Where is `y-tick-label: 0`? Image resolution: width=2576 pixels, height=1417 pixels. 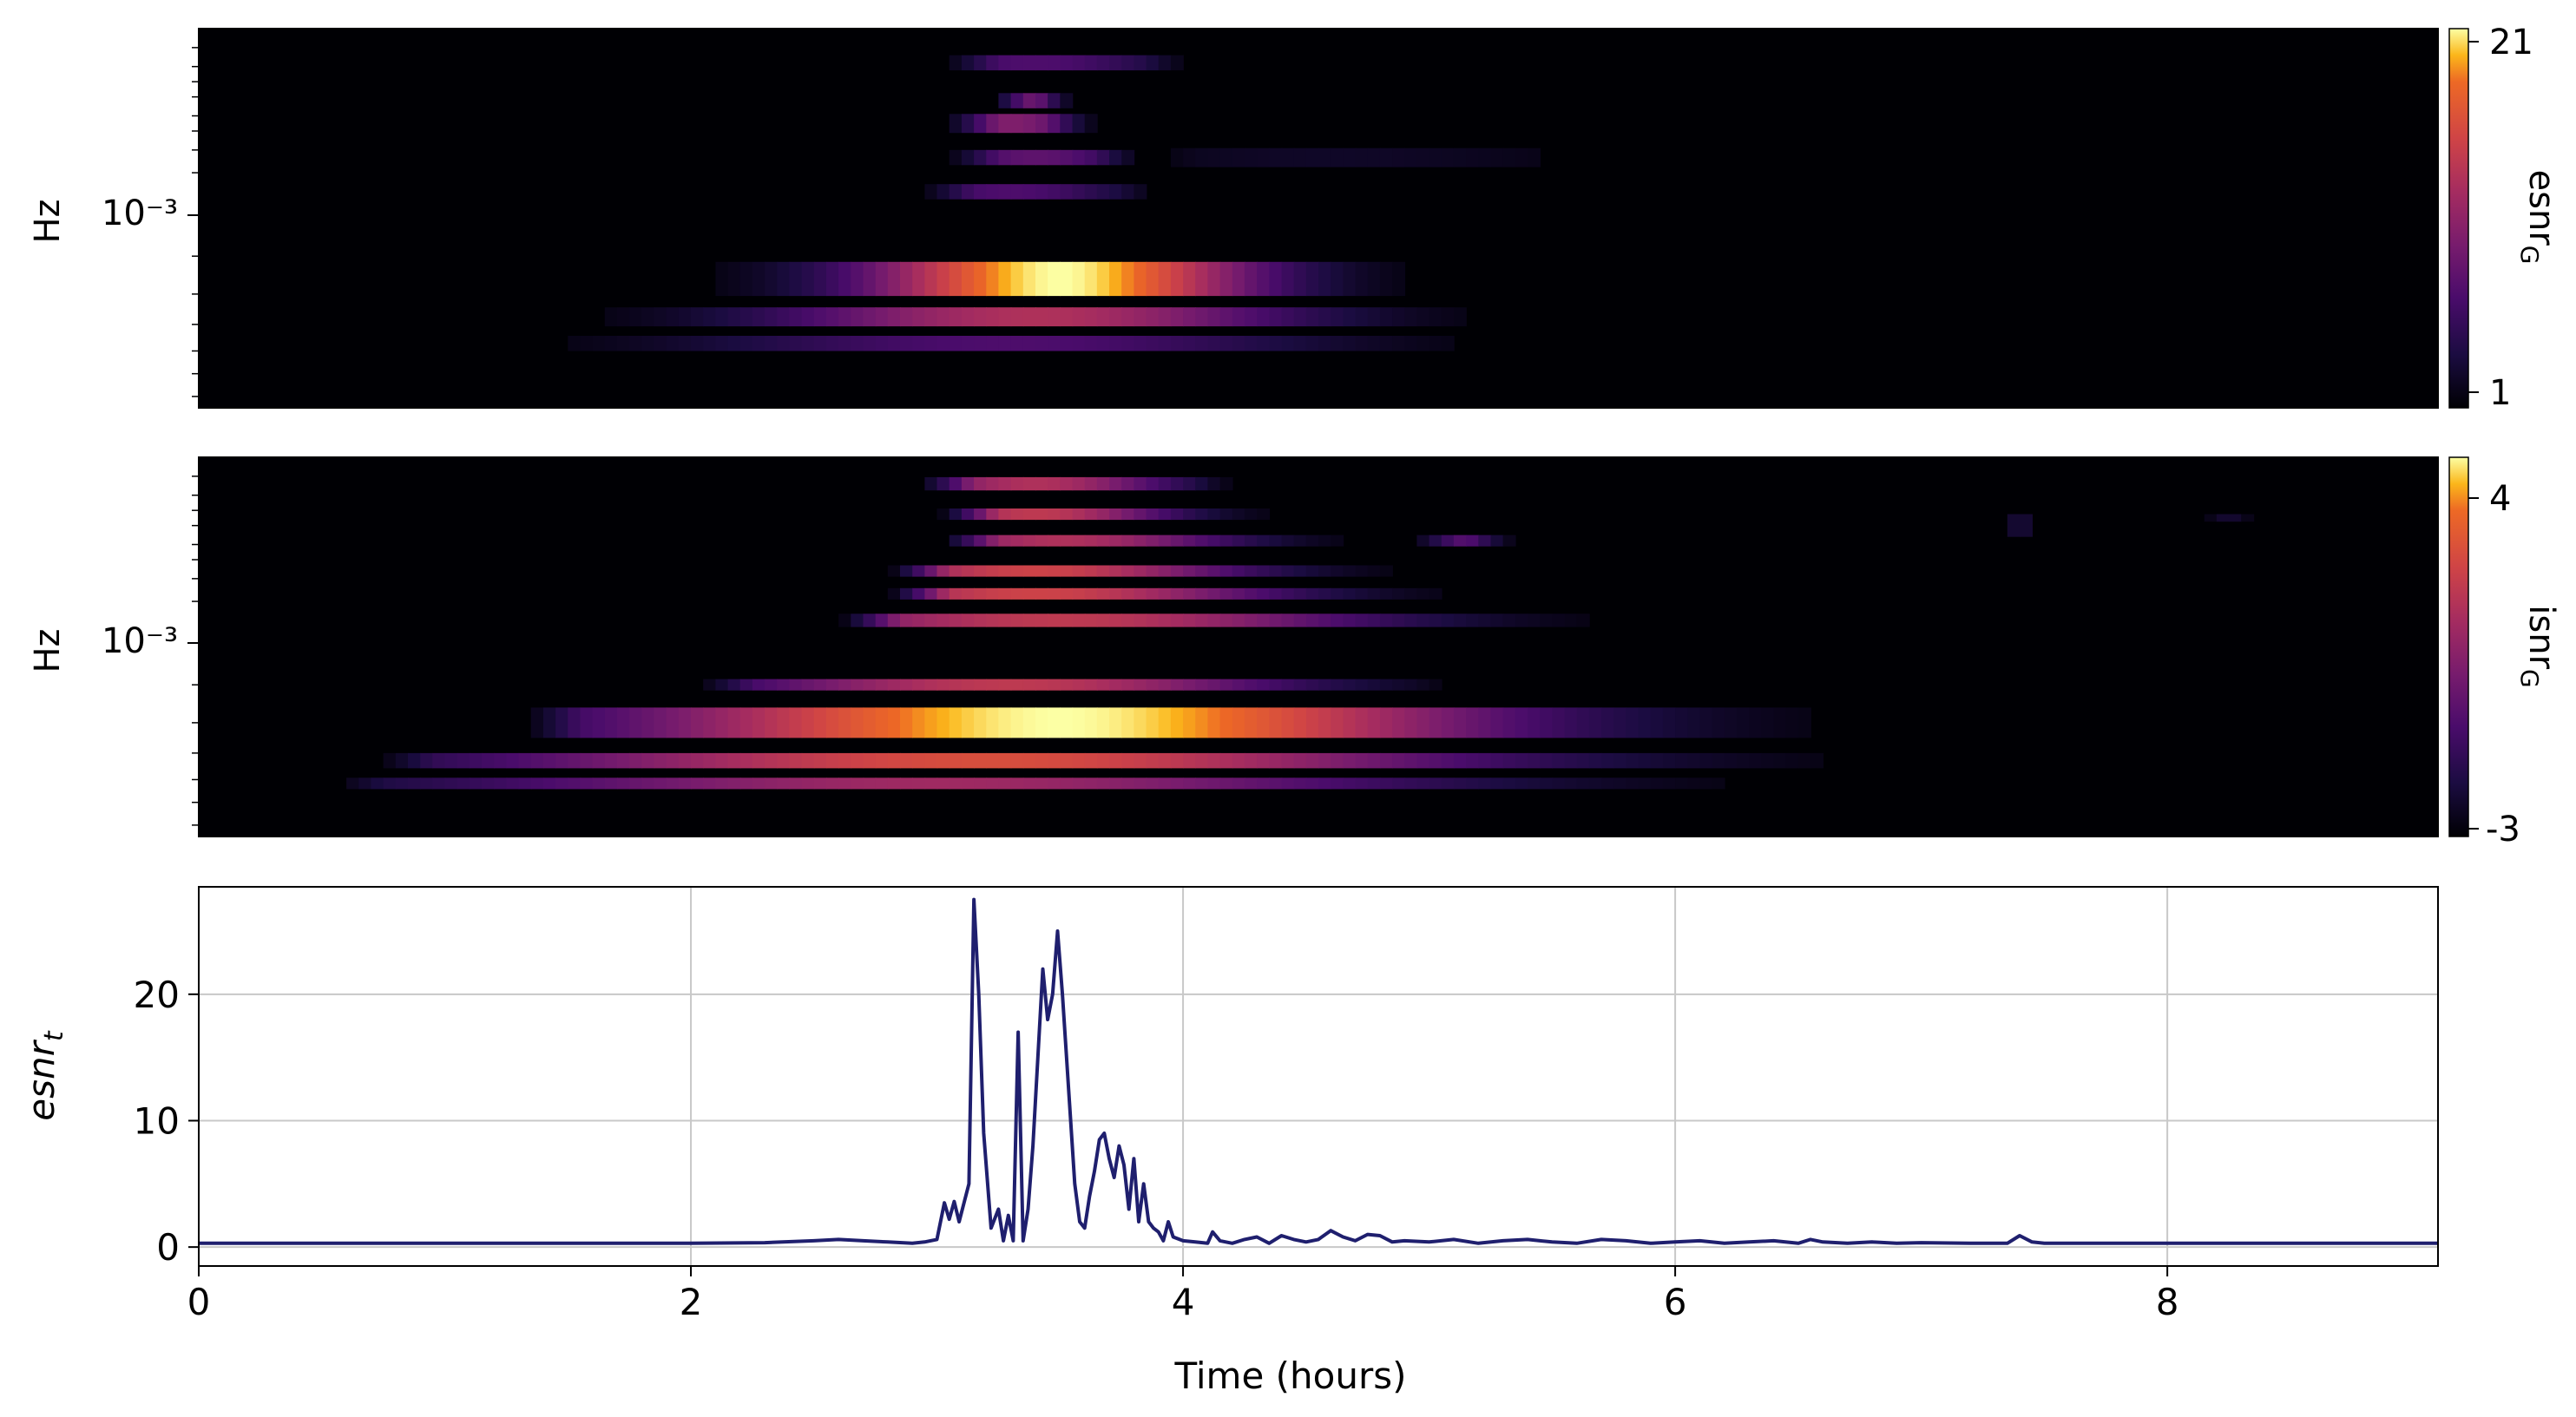
y-tick-label: 0 is located at coordinates (168, 1247).